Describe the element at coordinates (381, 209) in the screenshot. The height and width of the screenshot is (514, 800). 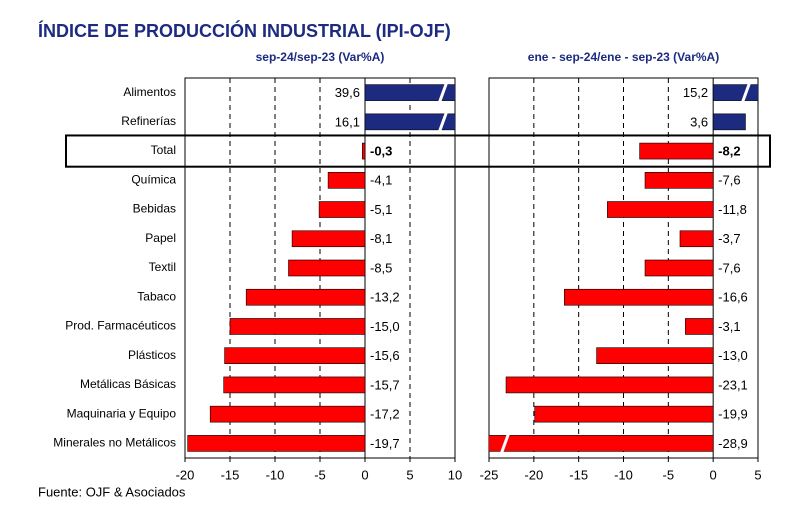
I see `value-label: -5,1` at that location.